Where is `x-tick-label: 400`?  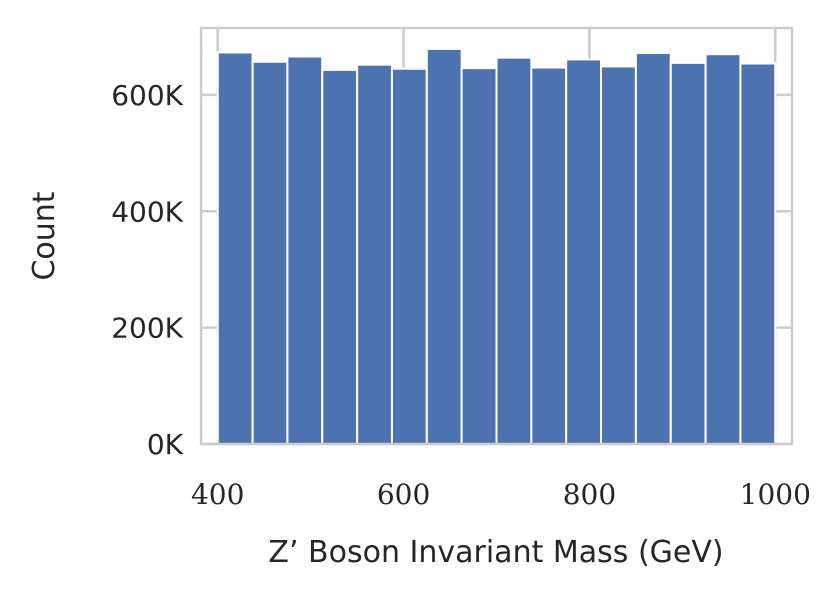
x-tick-label: 400 is located at coordinates (217, 494).